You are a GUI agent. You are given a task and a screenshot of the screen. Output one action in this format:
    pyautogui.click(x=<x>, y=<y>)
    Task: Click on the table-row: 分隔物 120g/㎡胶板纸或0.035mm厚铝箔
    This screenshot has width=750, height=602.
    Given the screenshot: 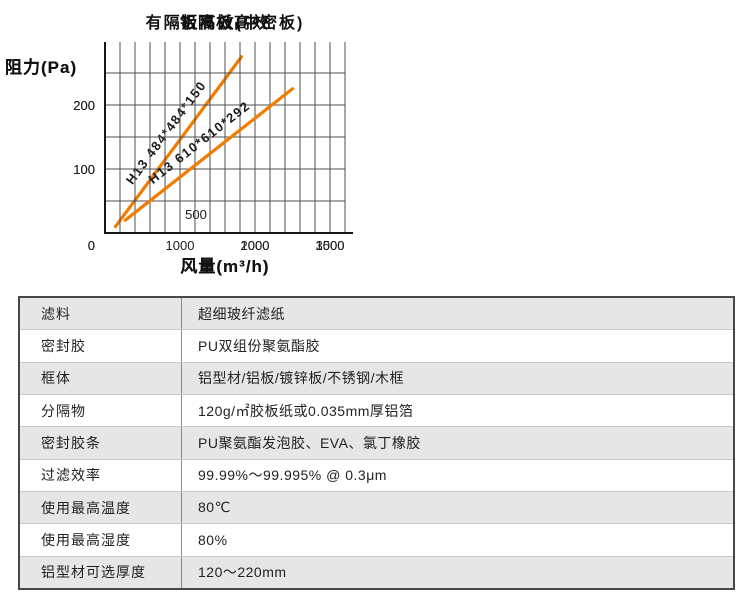 What is the action you would take?
    pyautogui.click(x=376, y=410)
    